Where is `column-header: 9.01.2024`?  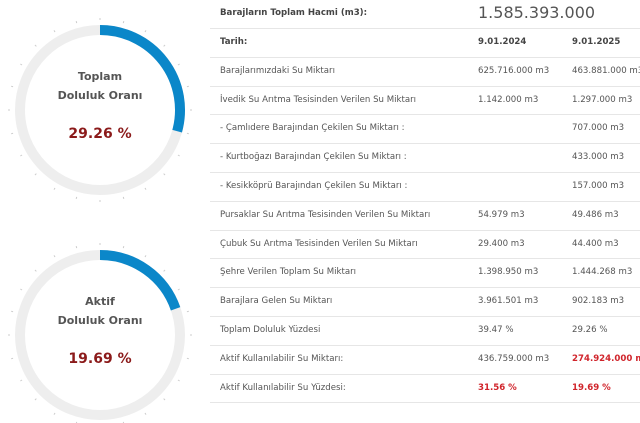
column-header: 9.01.2024 is located at coordinates (502, 42).